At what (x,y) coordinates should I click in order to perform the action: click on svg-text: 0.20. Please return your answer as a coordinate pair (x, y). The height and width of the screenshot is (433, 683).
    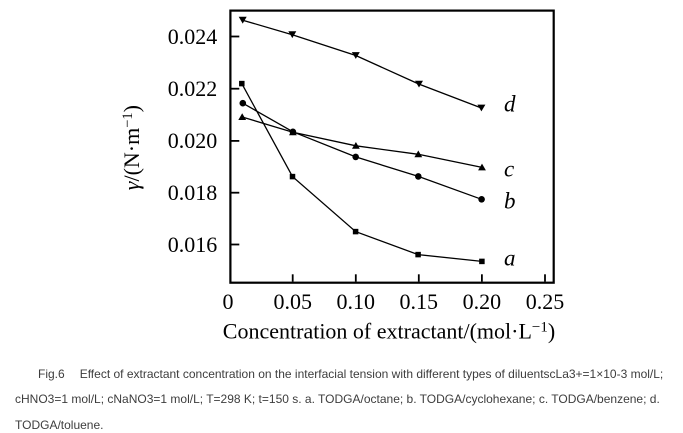
    Looking at the image, I should click on (482, 301).